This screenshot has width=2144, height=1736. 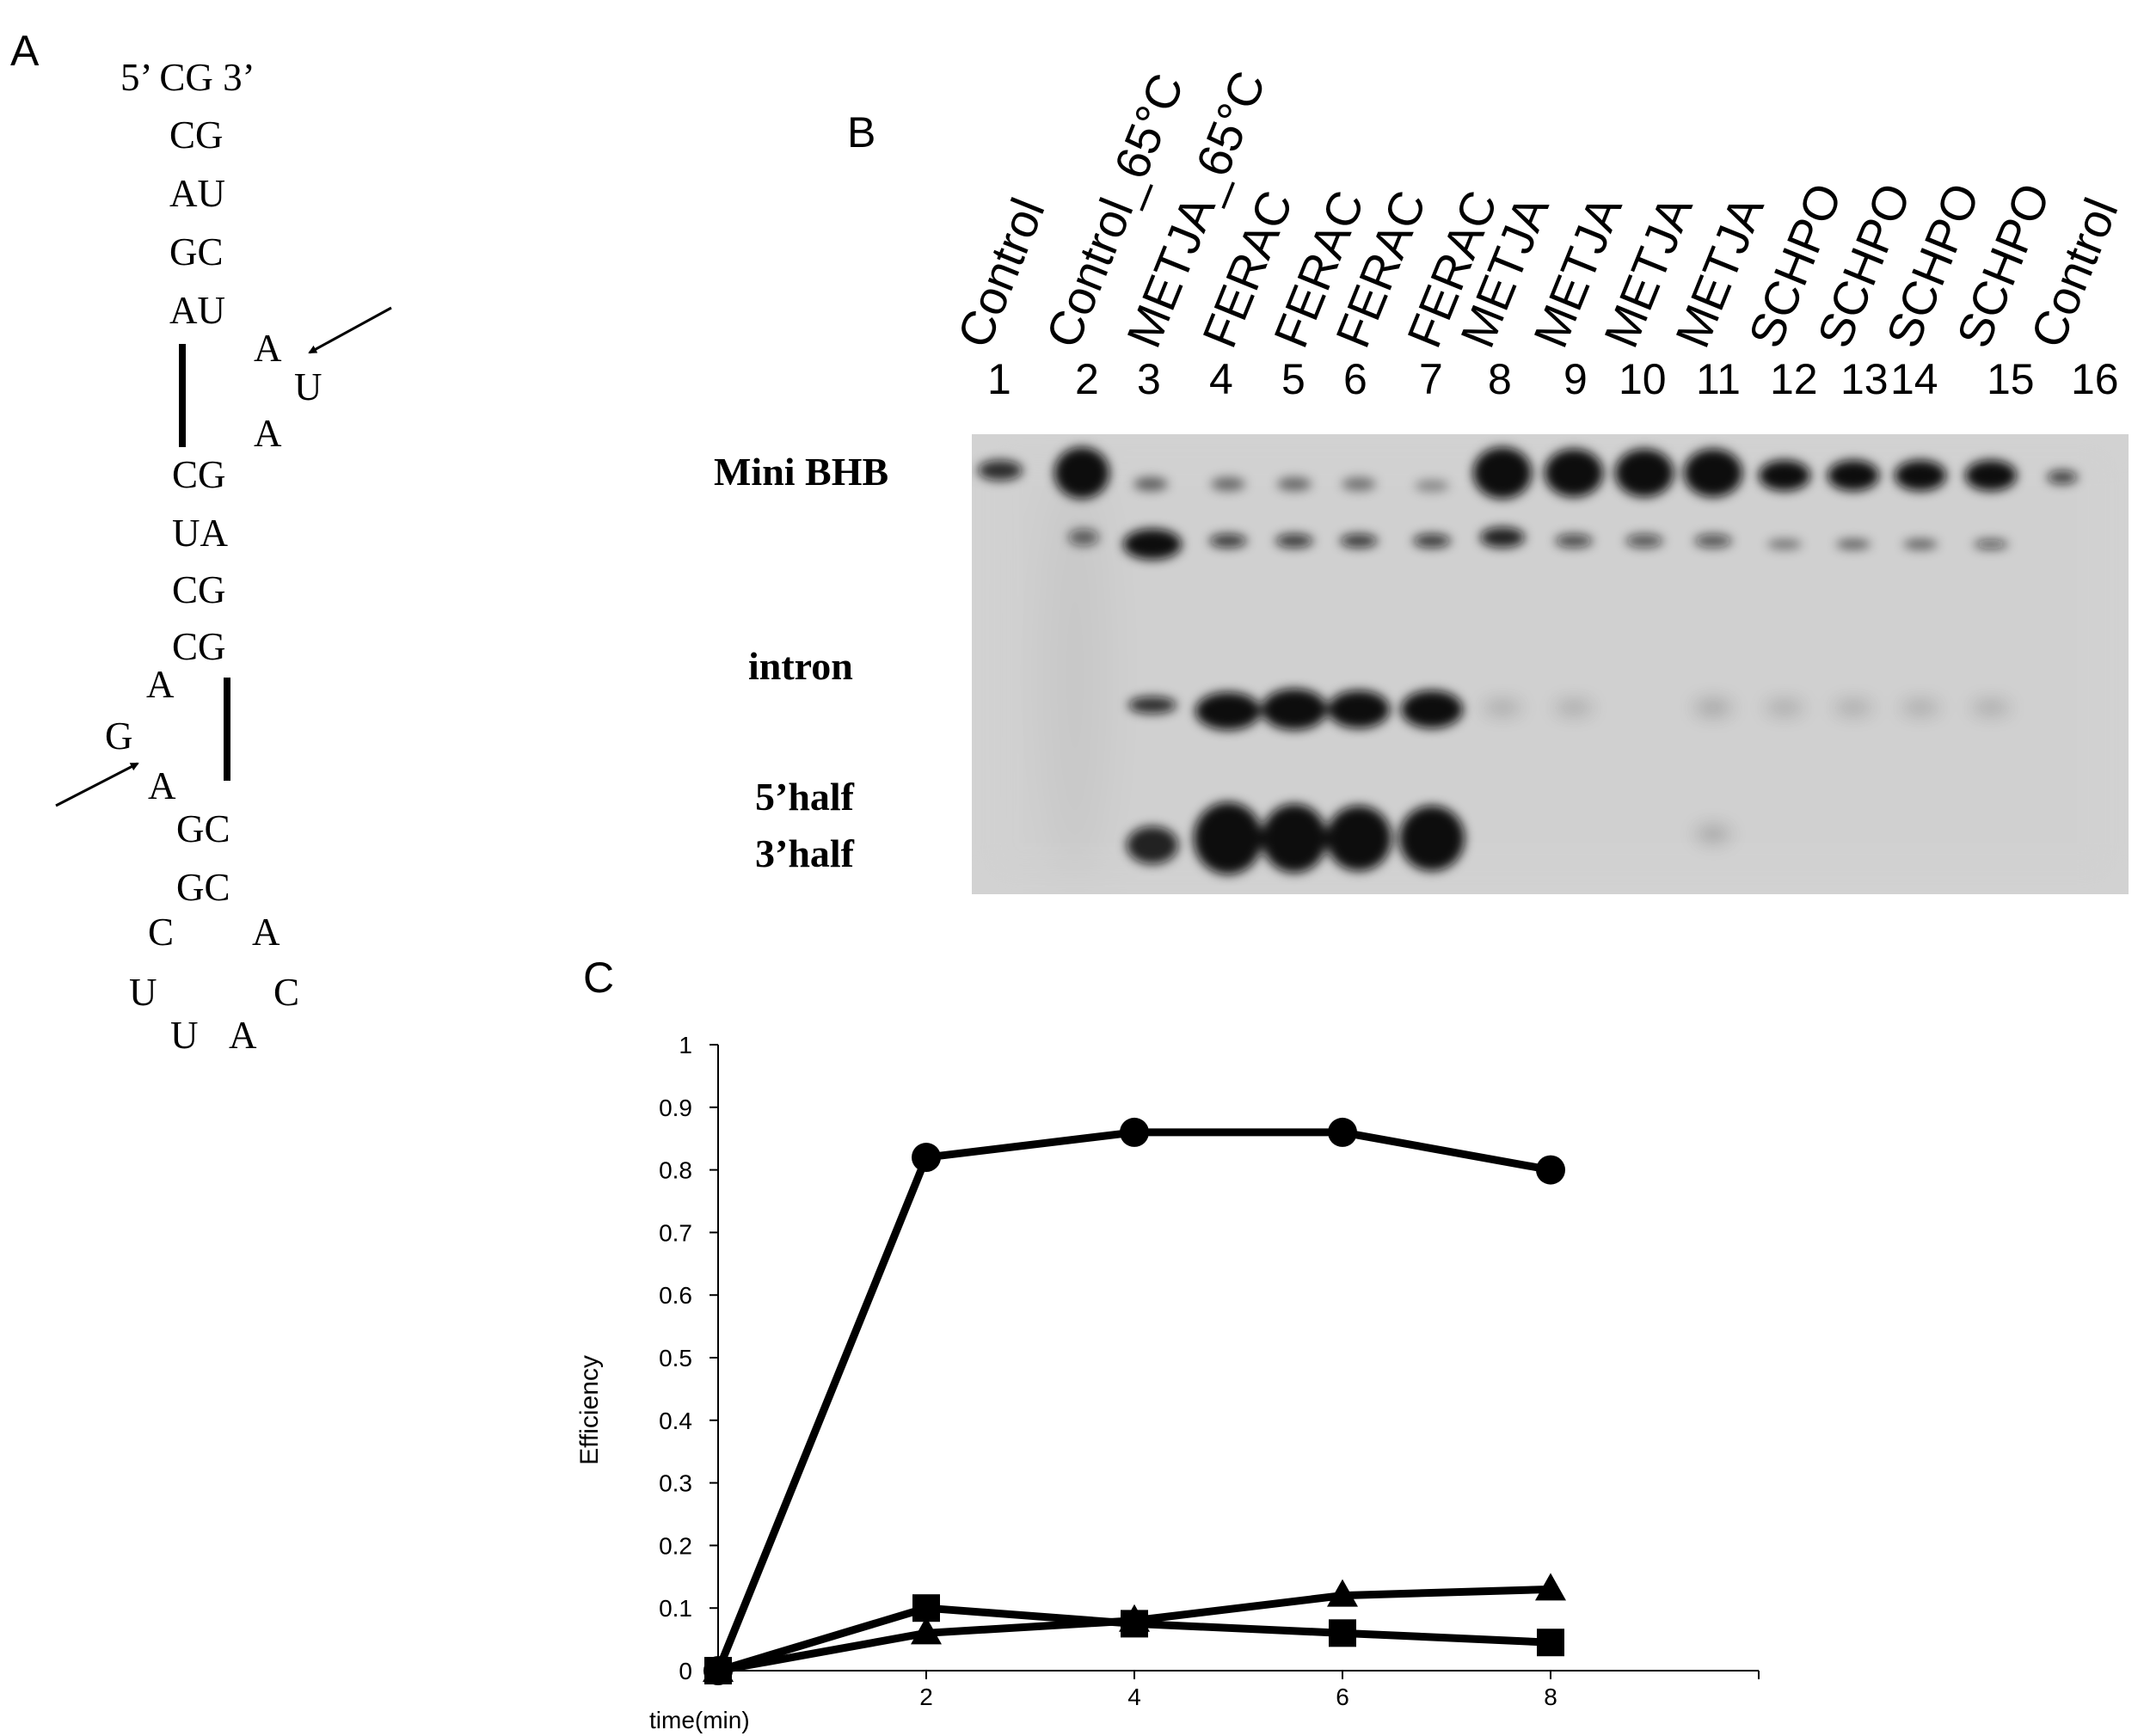 What do you see at coordinates (97, 784) in the screenshot?
I see `cleavage-arrow-lower` at bounding box center [97, 784].